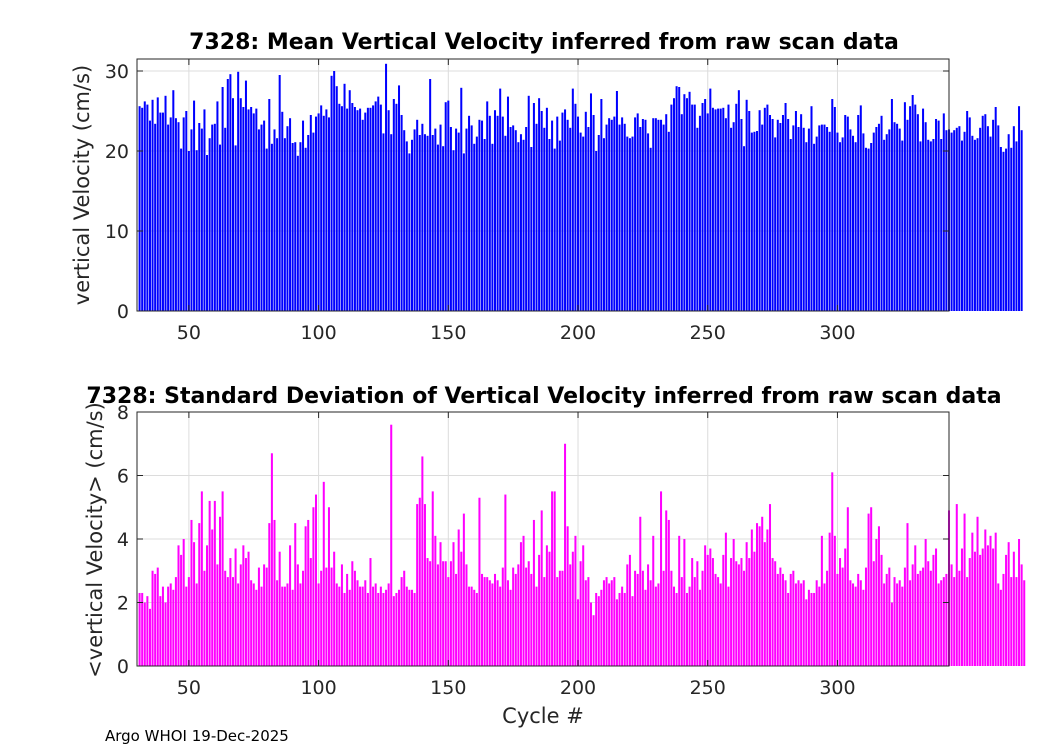 Image resolution: width=1050 pixels, height=750 pixels. Describe the element at coordinates (189, 333) in the screenshot. I see `x-tick-label: 50` at that location.